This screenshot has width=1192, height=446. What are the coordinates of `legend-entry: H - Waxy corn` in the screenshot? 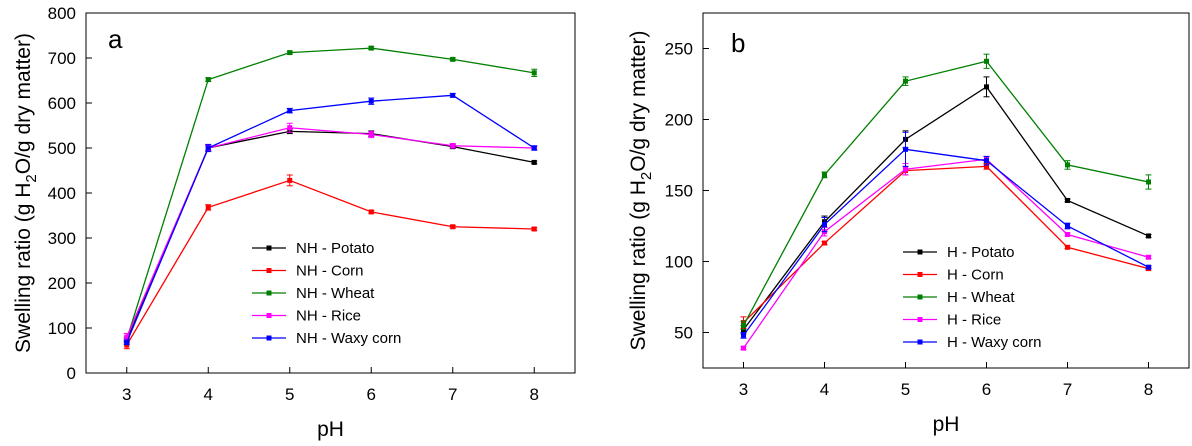 It's located at (972, 342).